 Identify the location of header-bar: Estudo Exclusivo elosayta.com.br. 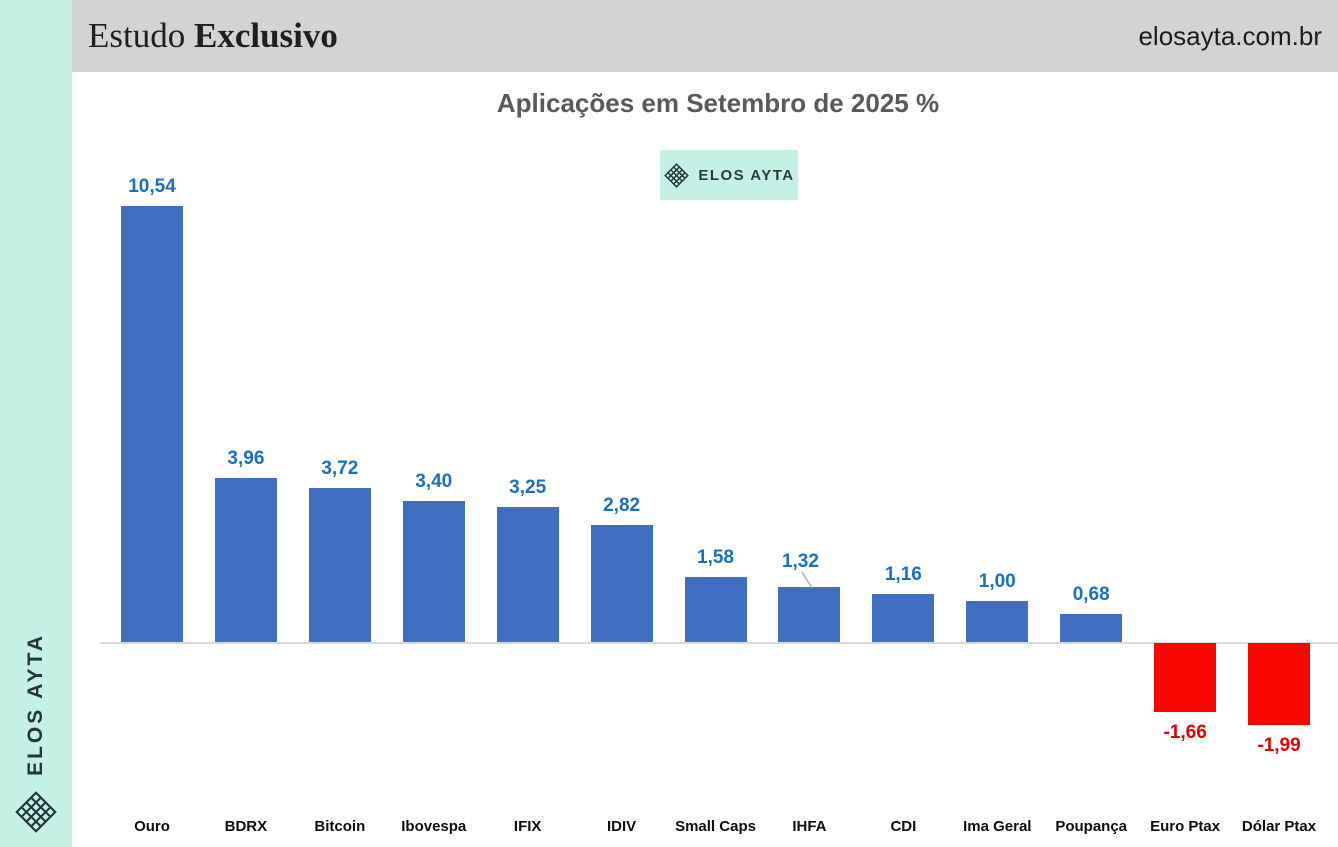
(705, 36).